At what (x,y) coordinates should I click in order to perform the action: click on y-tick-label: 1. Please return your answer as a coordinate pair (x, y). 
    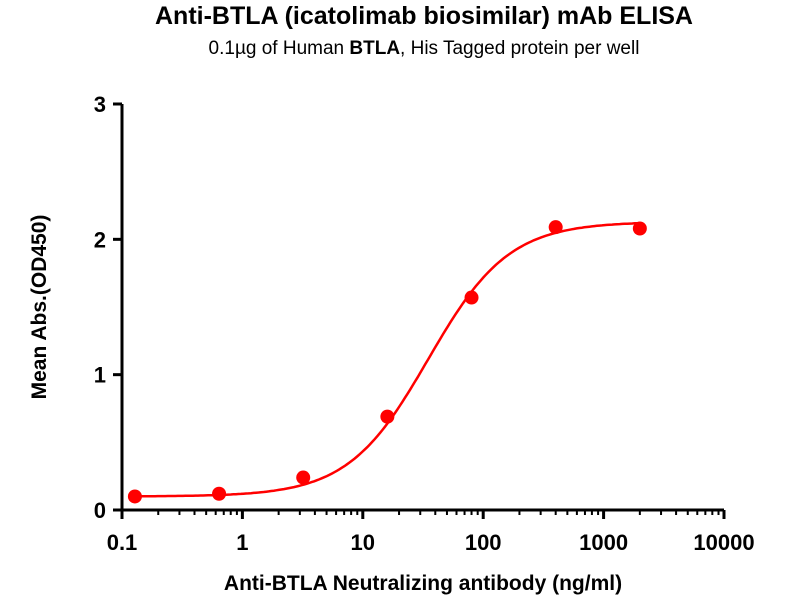
    Looking at the image, I should click on (100, 375).